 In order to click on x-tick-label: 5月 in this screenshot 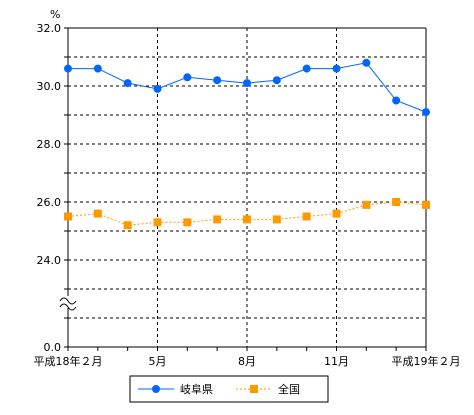, I will do `click(158, 361)`.